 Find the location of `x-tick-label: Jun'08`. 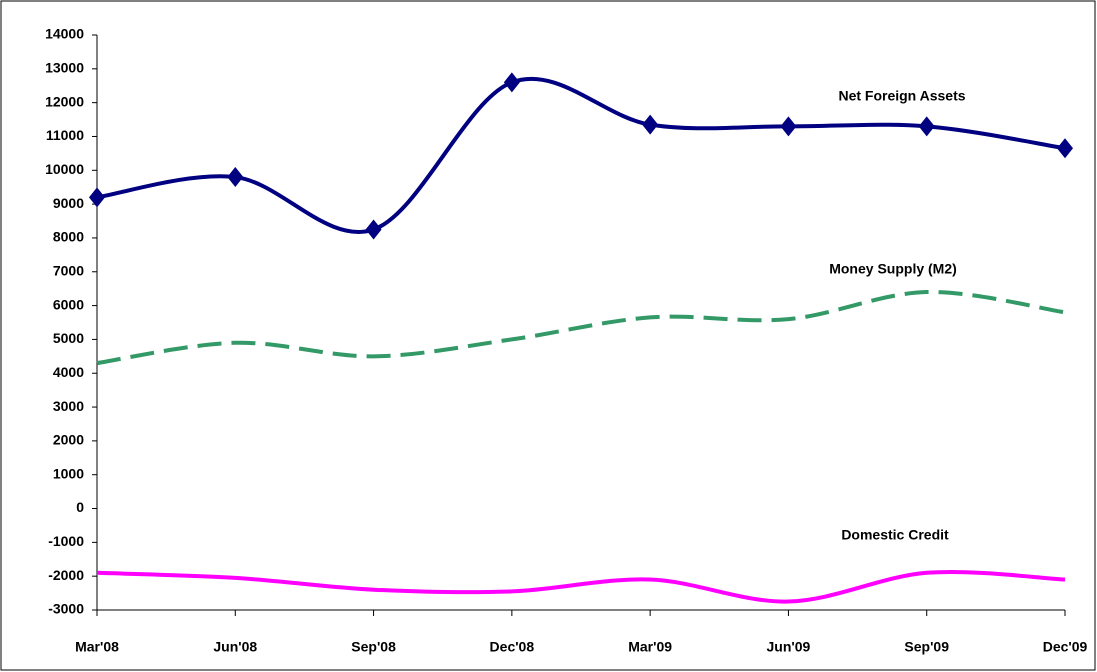

x-tick-label: Jun'08 is located at coordinates (235, 647).